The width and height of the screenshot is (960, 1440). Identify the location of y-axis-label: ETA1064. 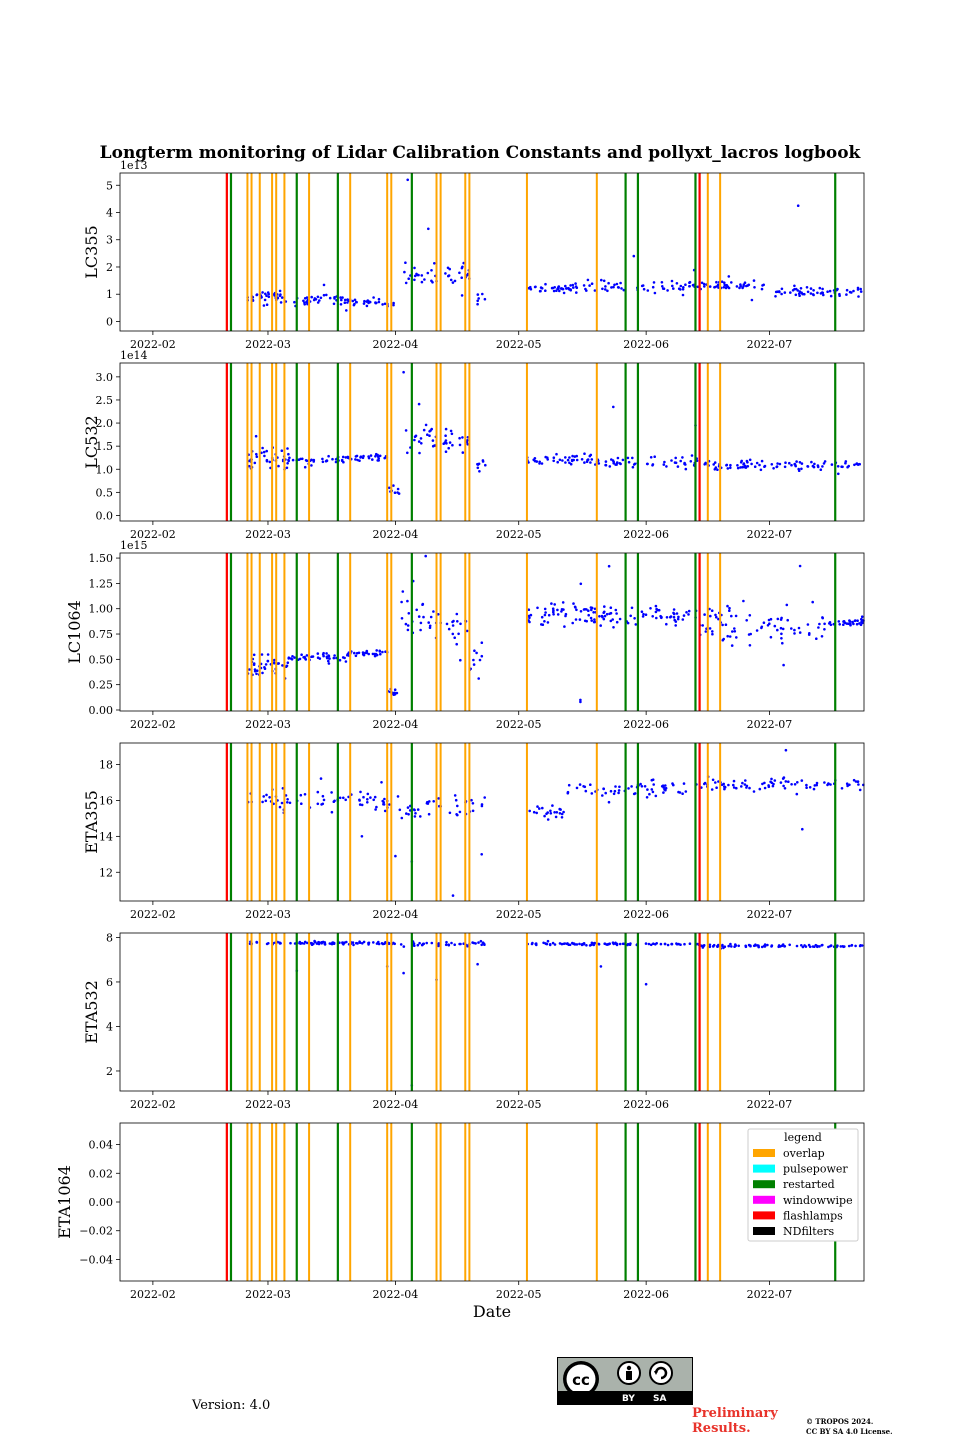
(64, 1202).